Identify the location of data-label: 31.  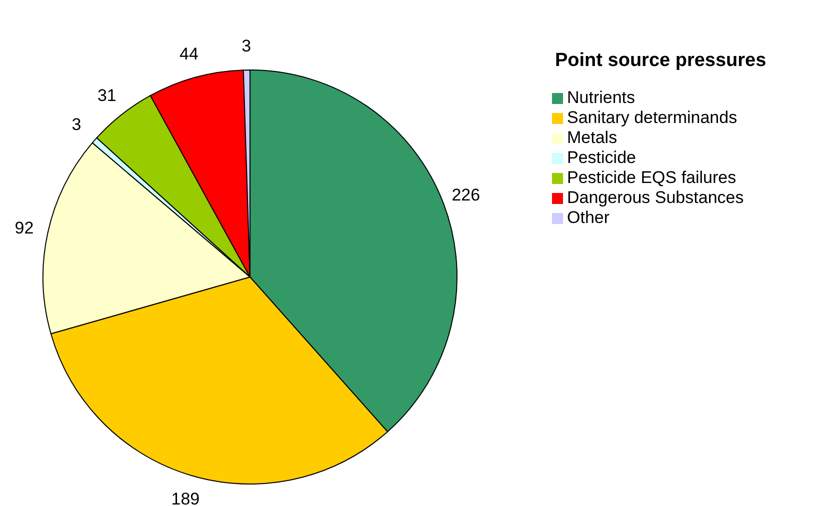
(106, 96).